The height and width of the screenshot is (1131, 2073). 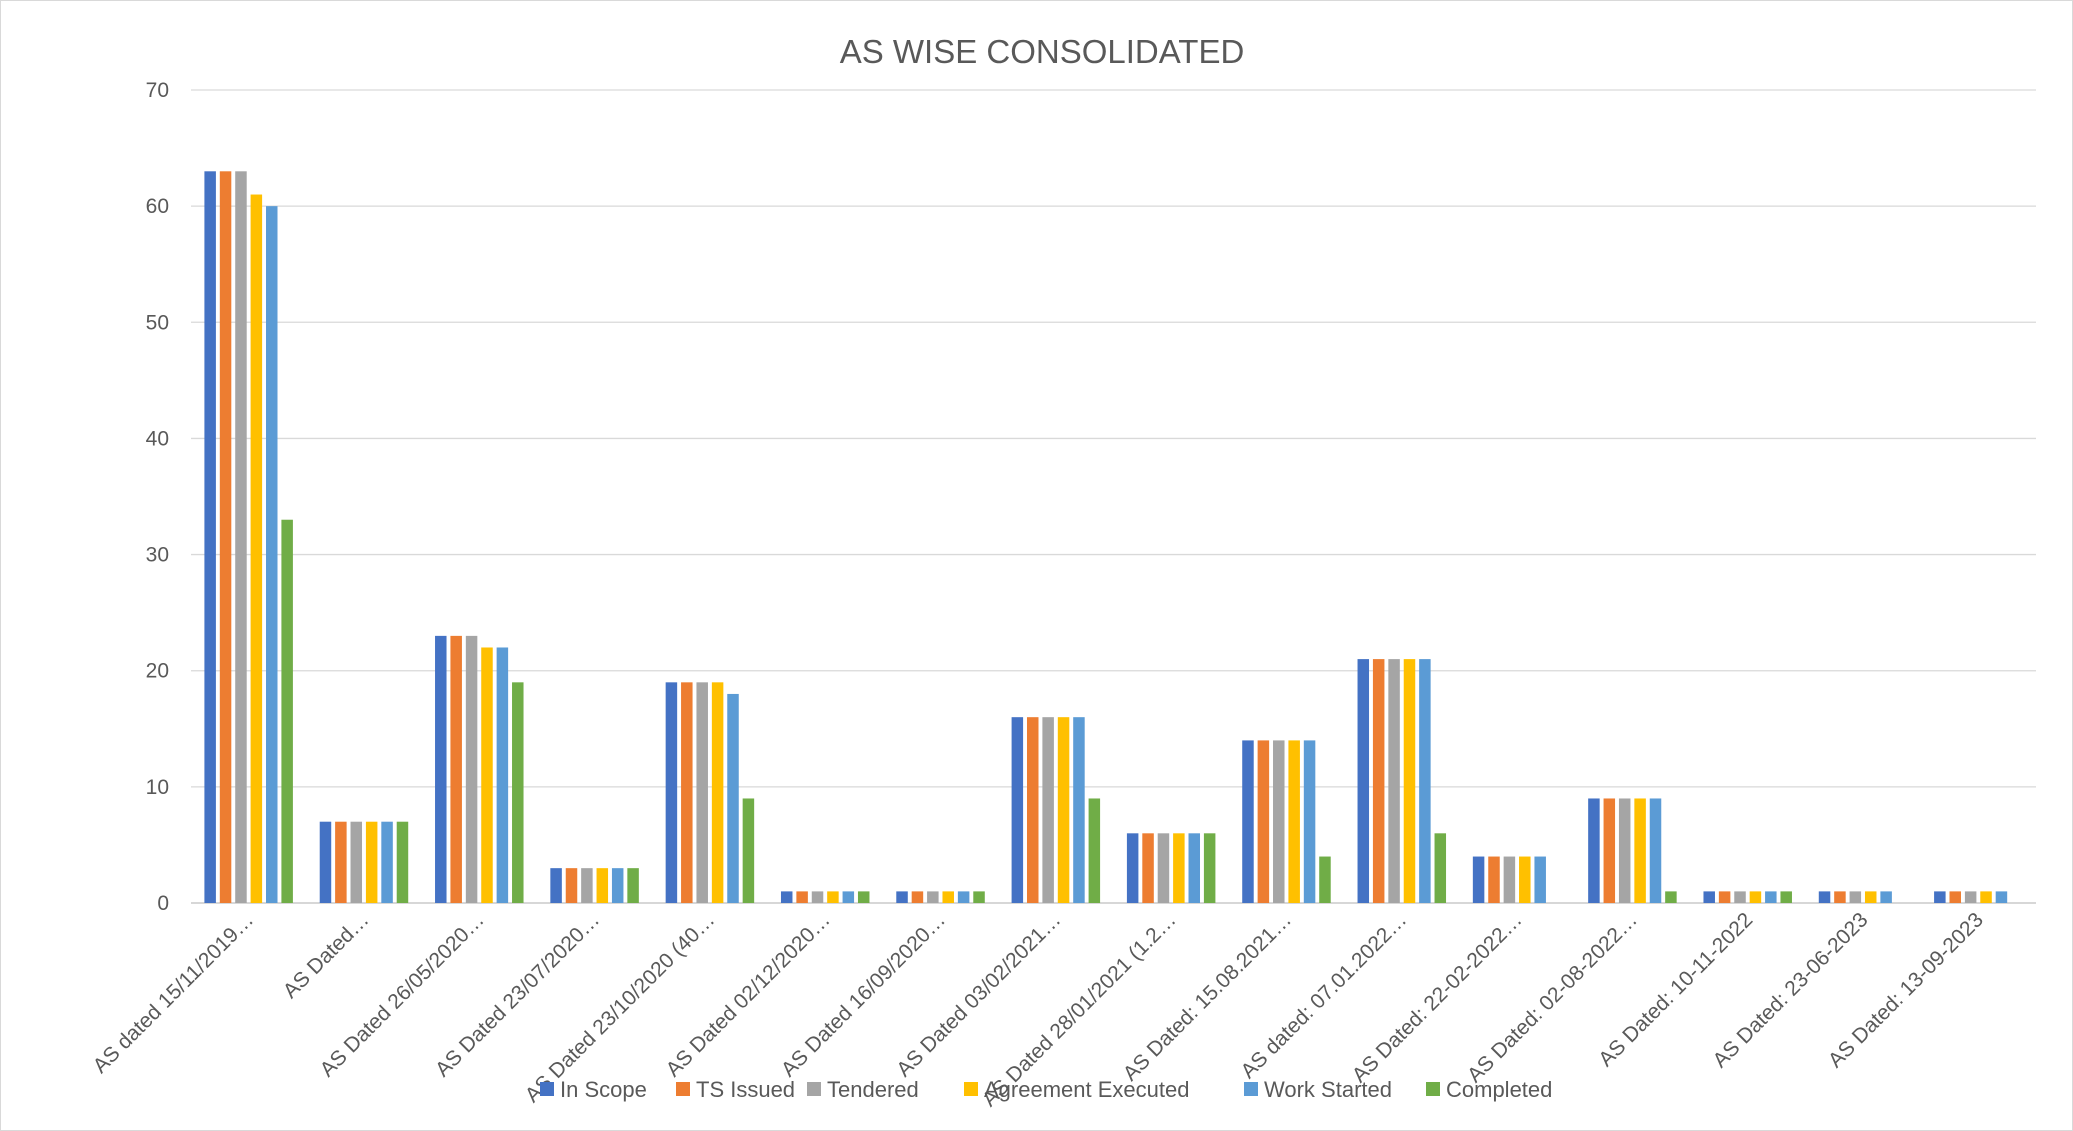 I want to click on y-tick-label: 20, so click(x=157, y=671).